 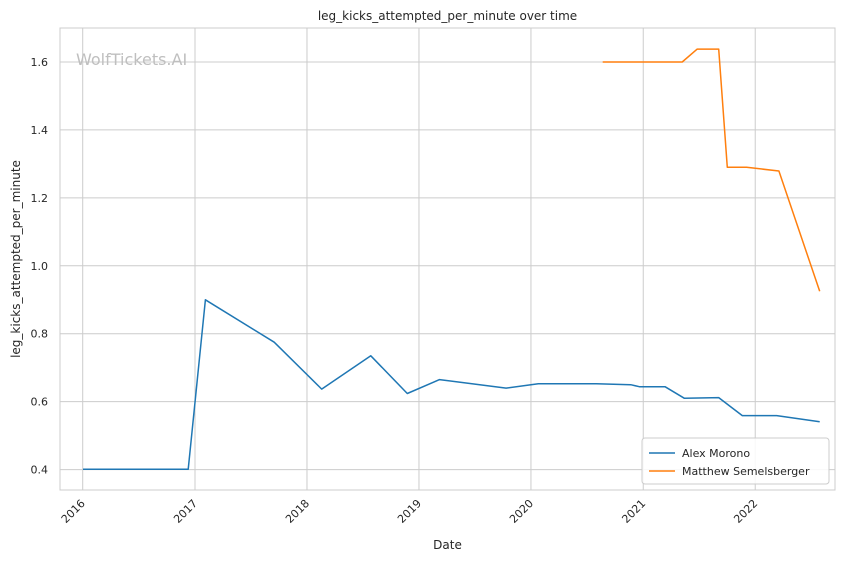 What do you see at coordinates (40, 198) in the screenshot?
I see `y-tick-label: 1.2` at bounding box center [40, 198].